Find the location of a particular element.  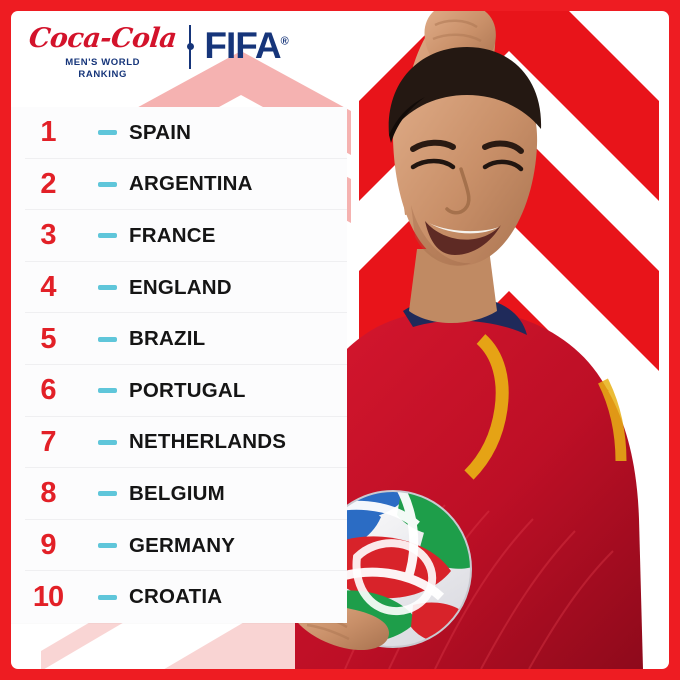

subtitle-line-2: RANKING is located at coordinates (102, 74).